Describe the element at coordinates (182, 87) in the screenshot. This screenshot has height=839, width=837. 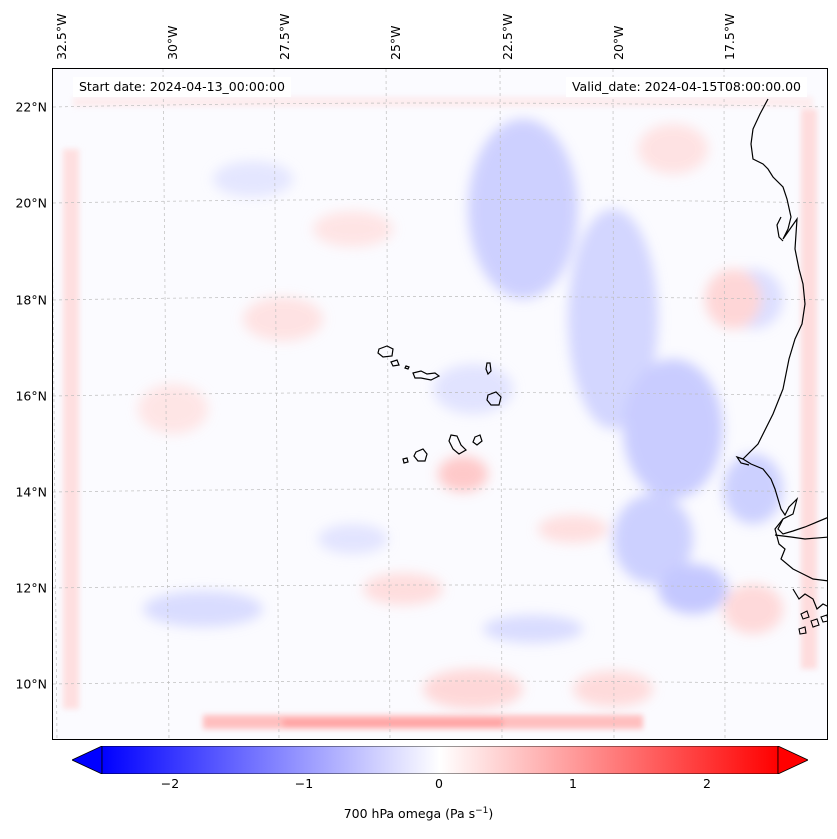
I see `start-date-label: Start date: 2024-04-13_00:00:00` at that location.